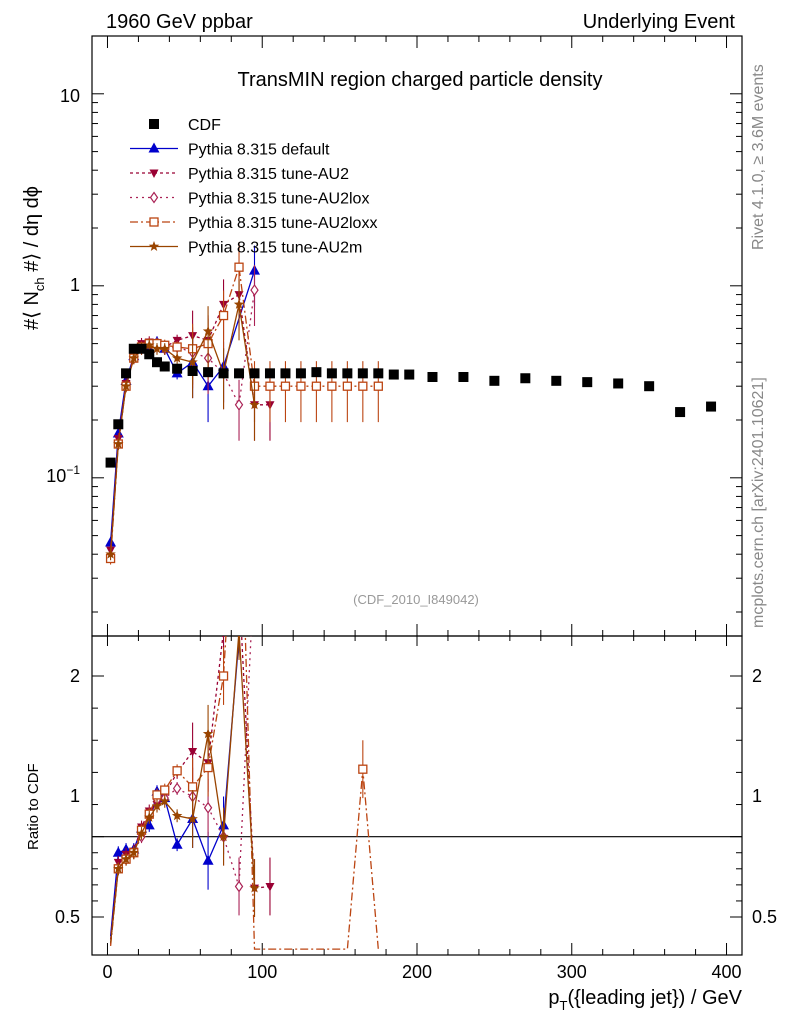 This screenshot has width=786, height=1024. I want to click on chart-title: TransMIN region charged particle density, so click(420, 80).